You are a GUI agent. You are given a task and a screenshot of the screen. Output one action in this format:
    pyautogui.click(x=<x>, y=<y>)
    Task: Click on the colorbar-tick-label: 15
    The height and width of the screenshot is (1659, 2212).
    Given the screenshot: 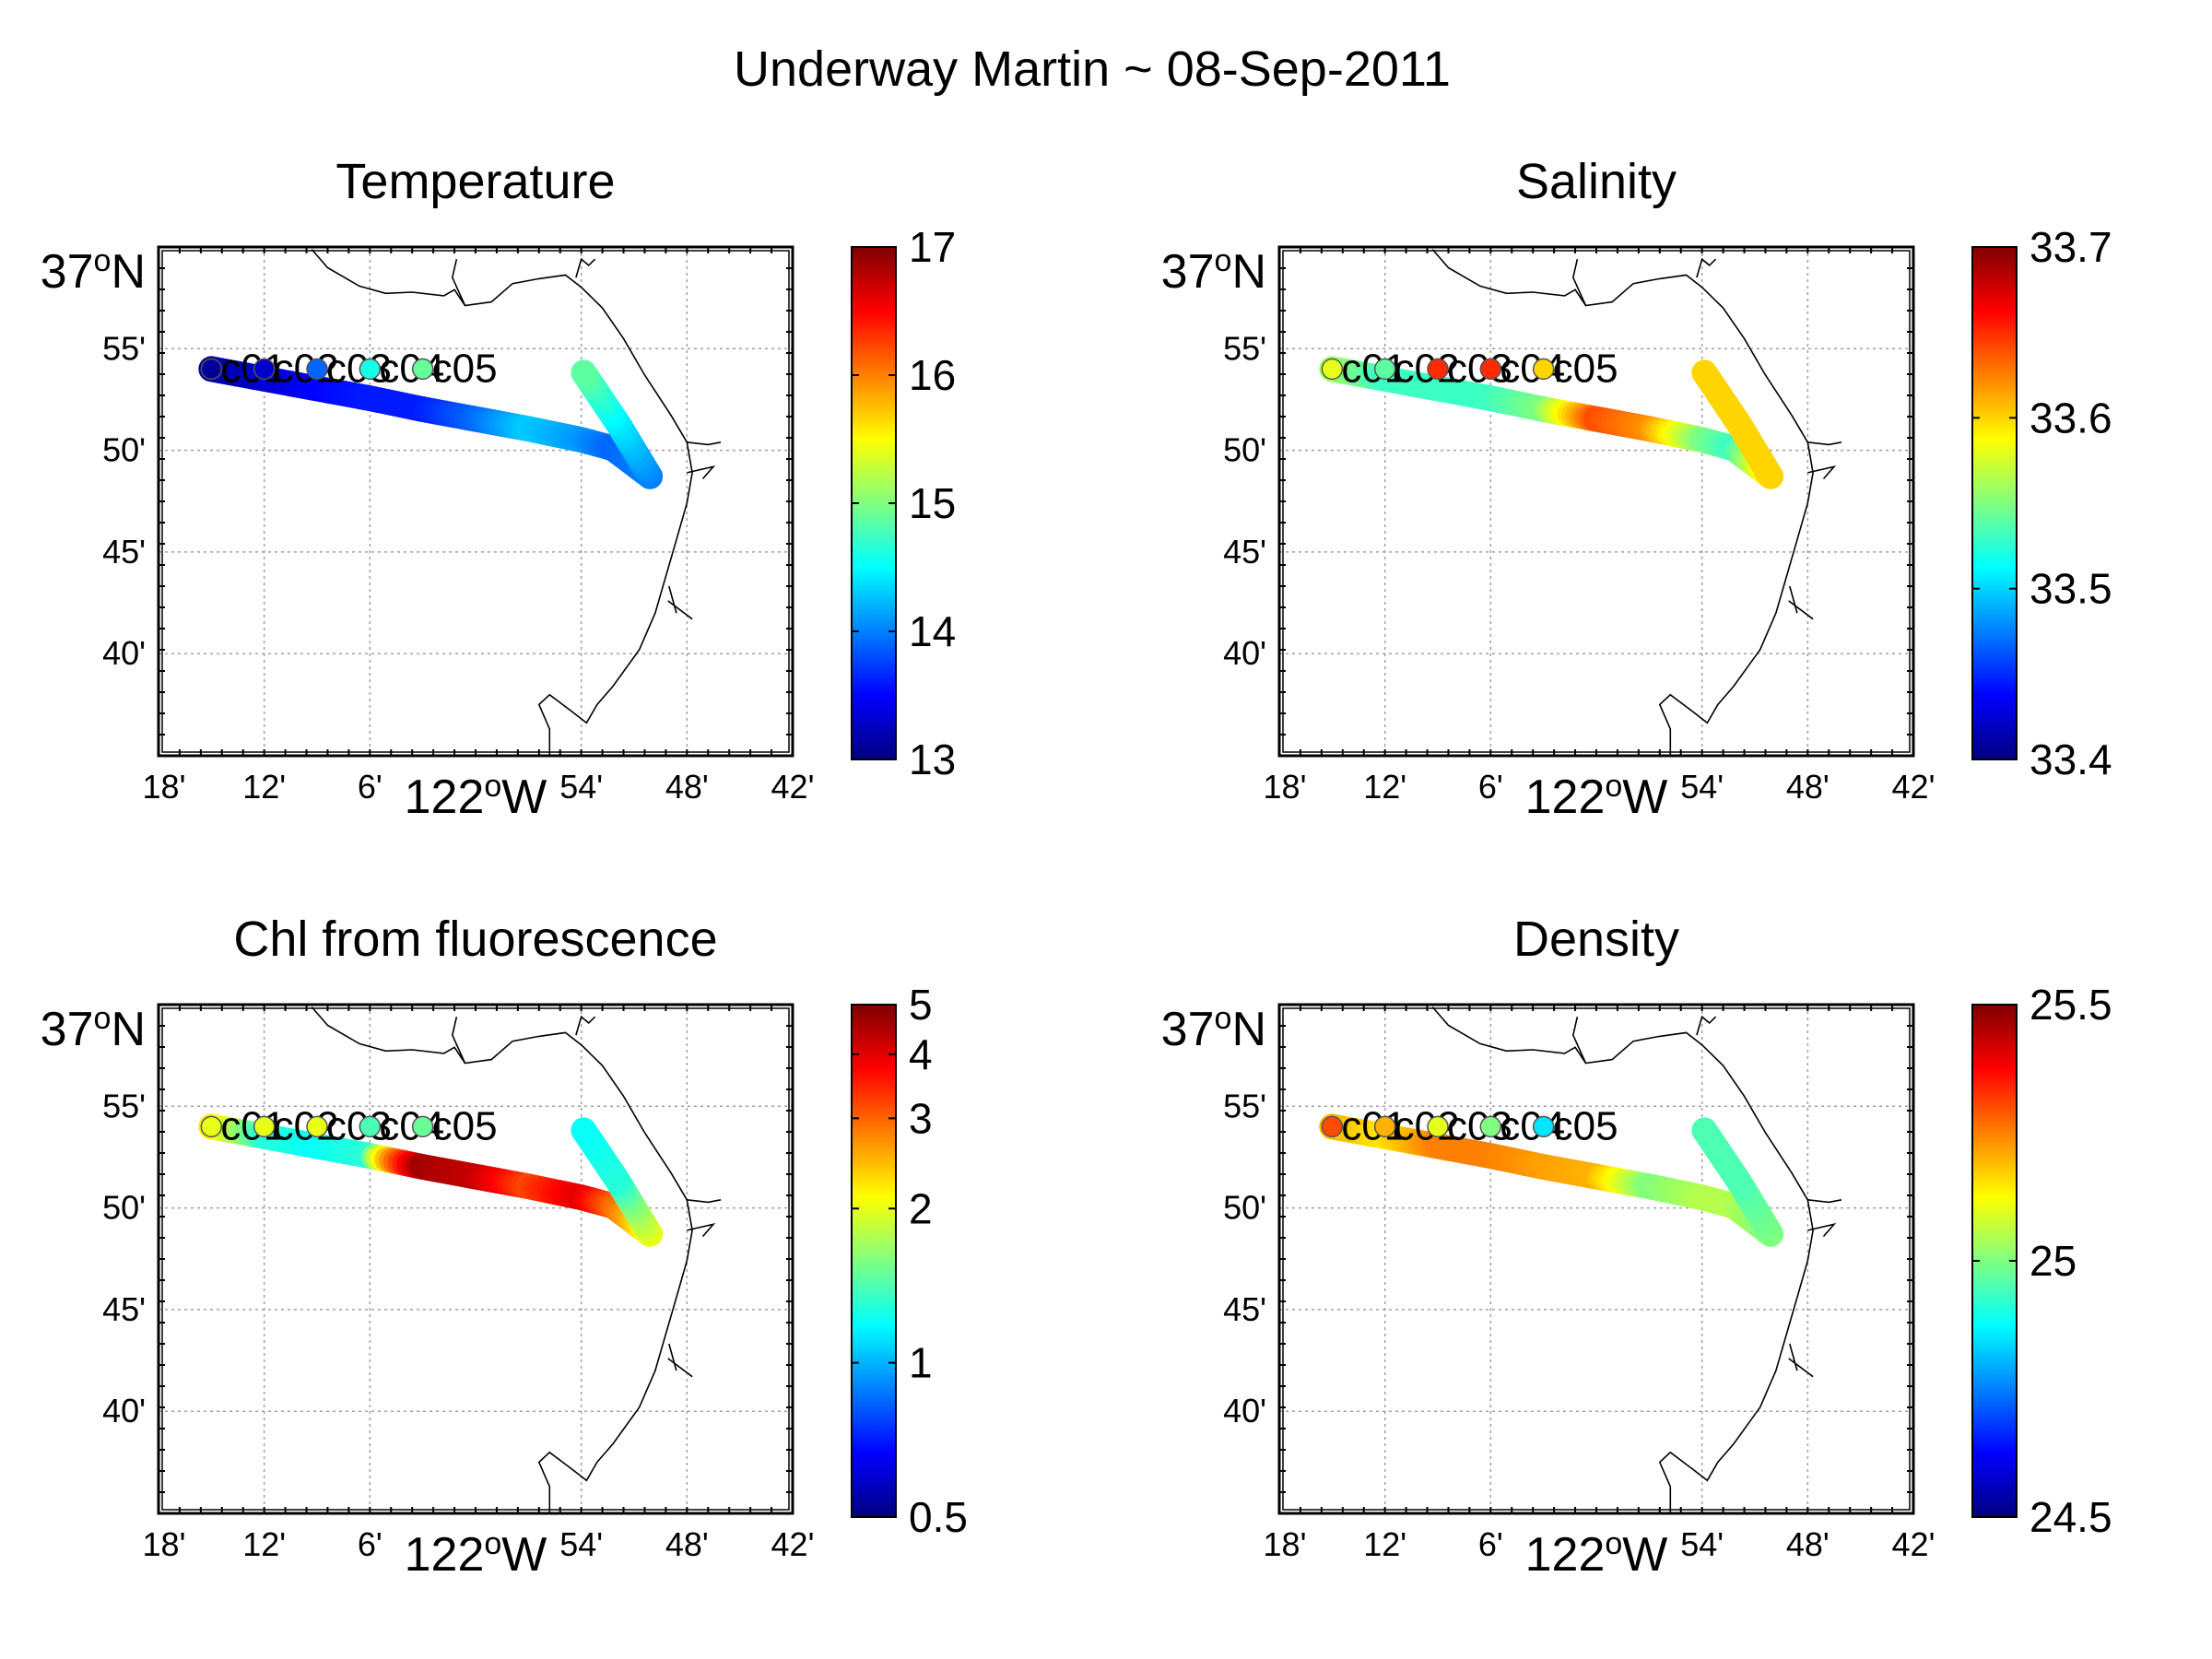 What is the action you would take?
    pyautogui.click(x=932, y=503)
    